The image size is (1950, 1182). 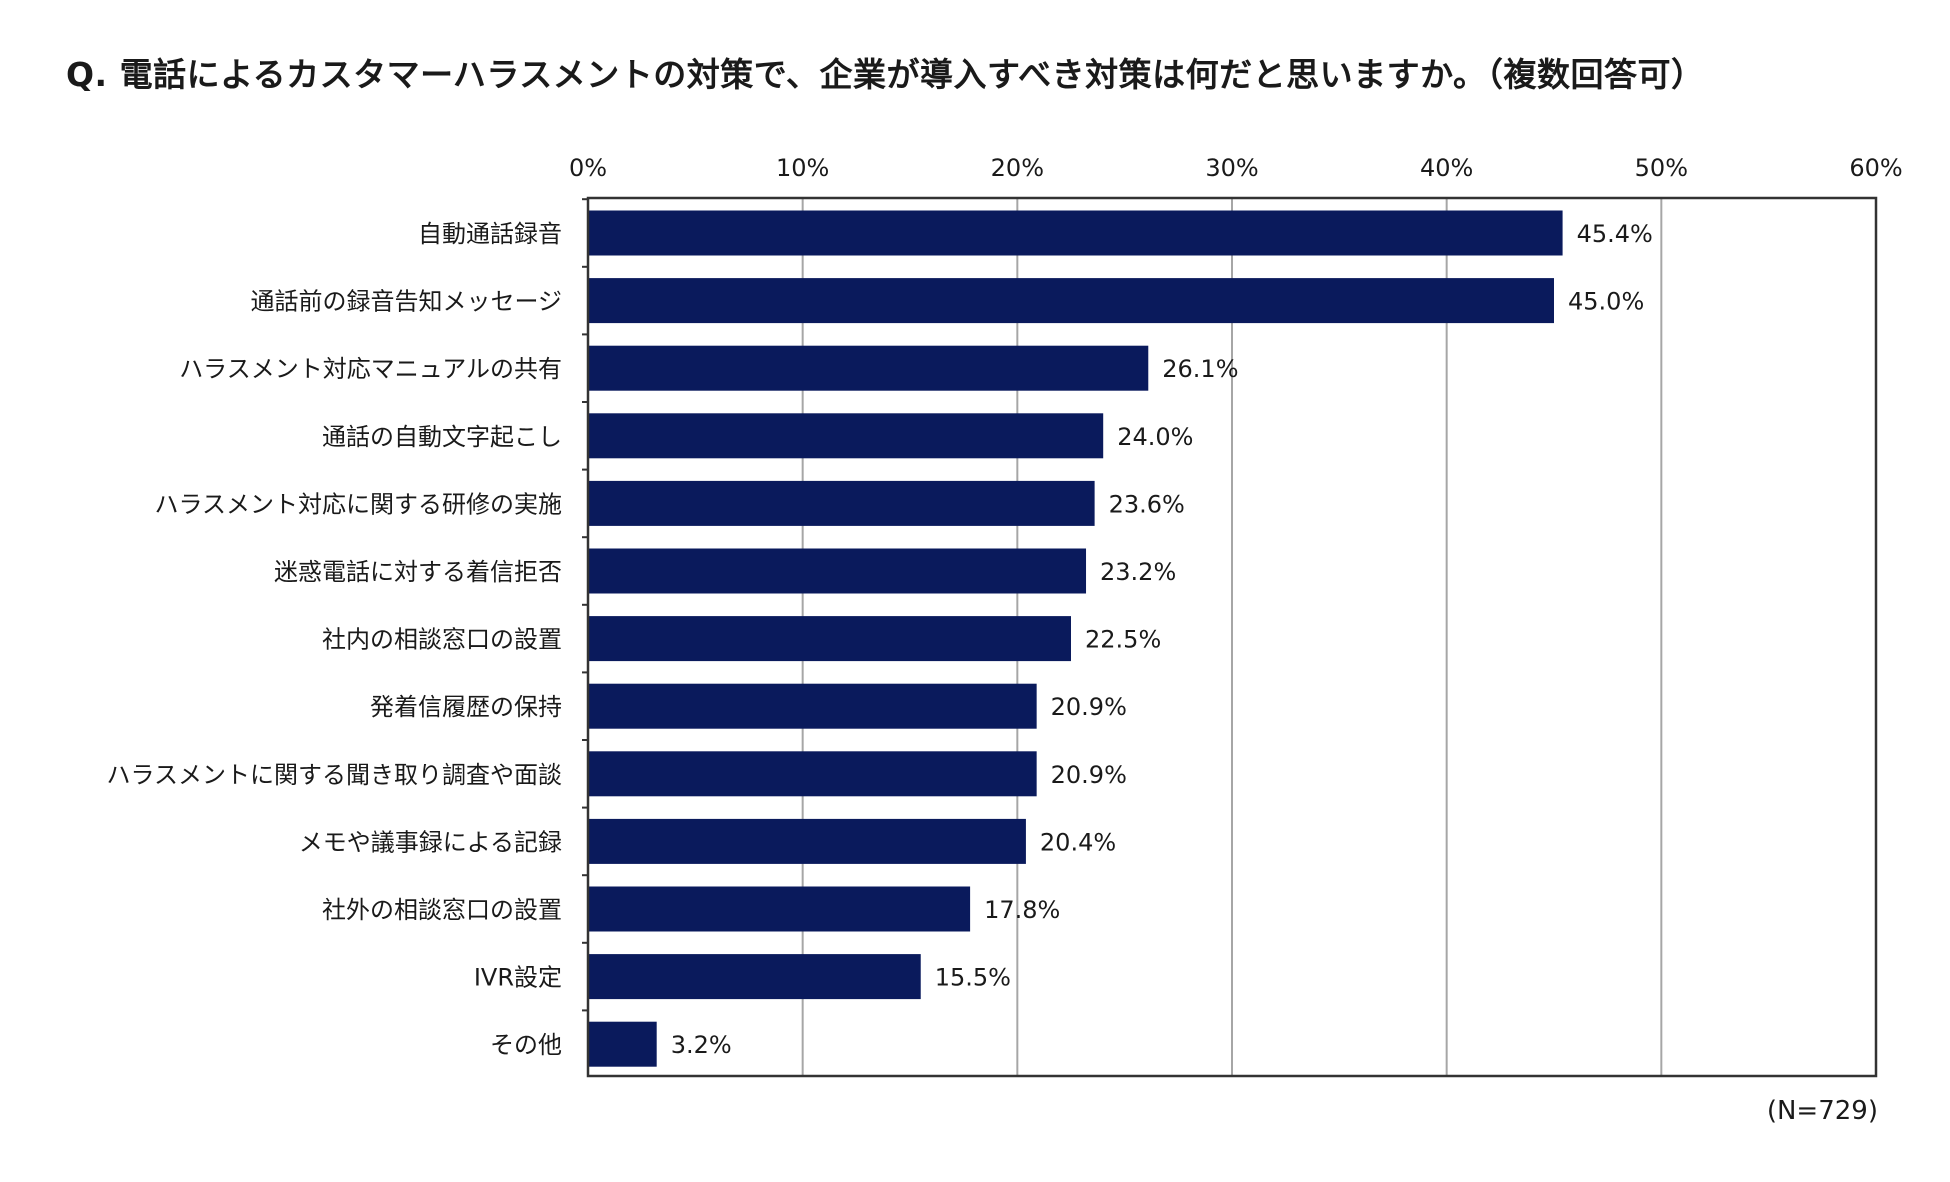 What do you see at coordinates (526, 1045) in the screenshot?
I see `category-label: その他` at bounding box center [526, 1045].